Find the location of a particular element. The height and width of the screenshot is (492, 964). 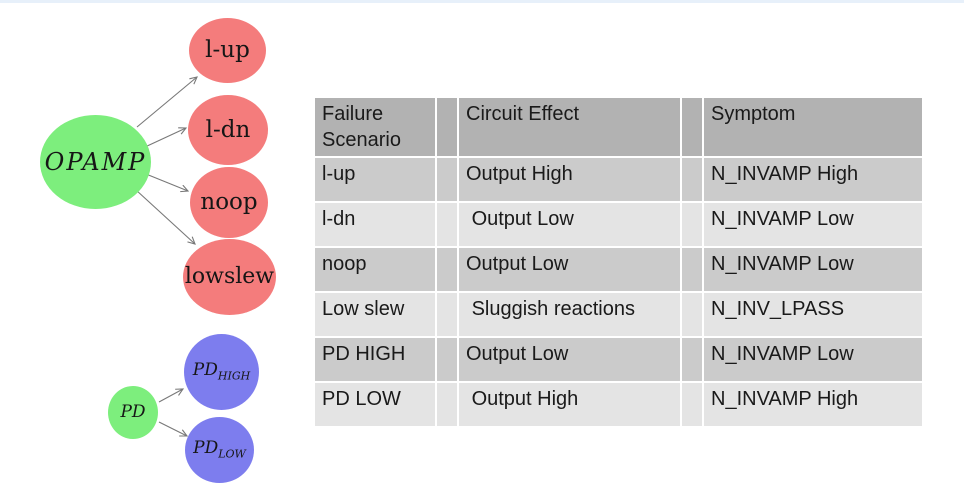

node-lowslew-label: lowslew is located at coordinates (229, 276).